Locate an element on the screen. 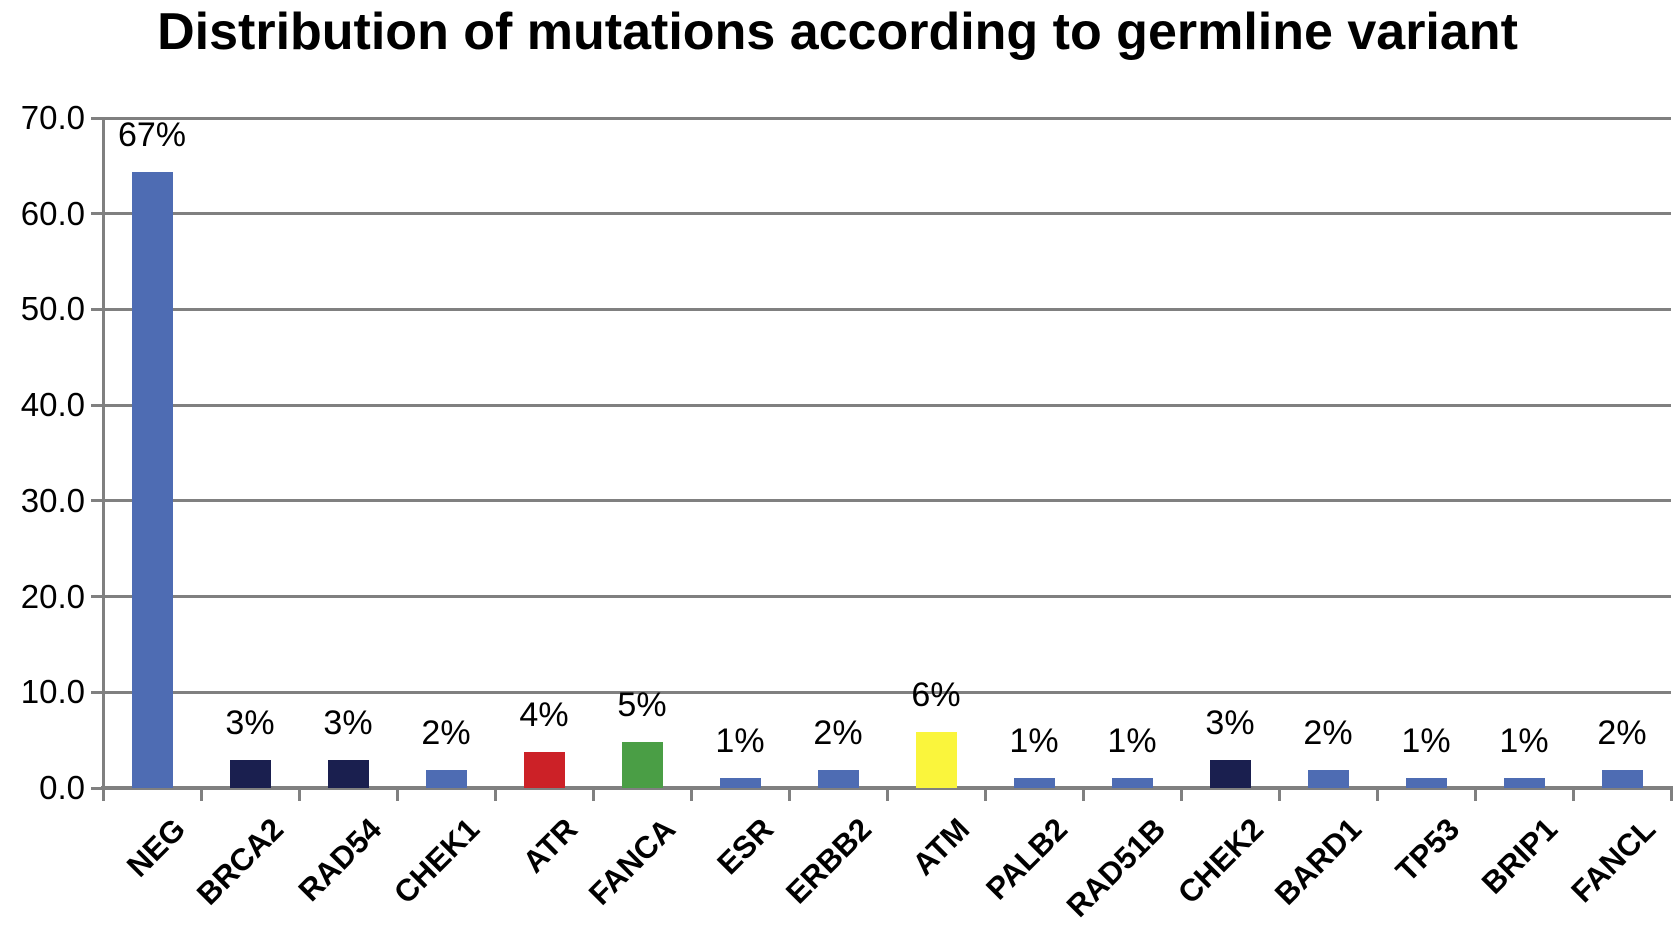 The height and width of the screenshot is (927, 1675). bar-rad51b is located at coordinates (1132, 783).